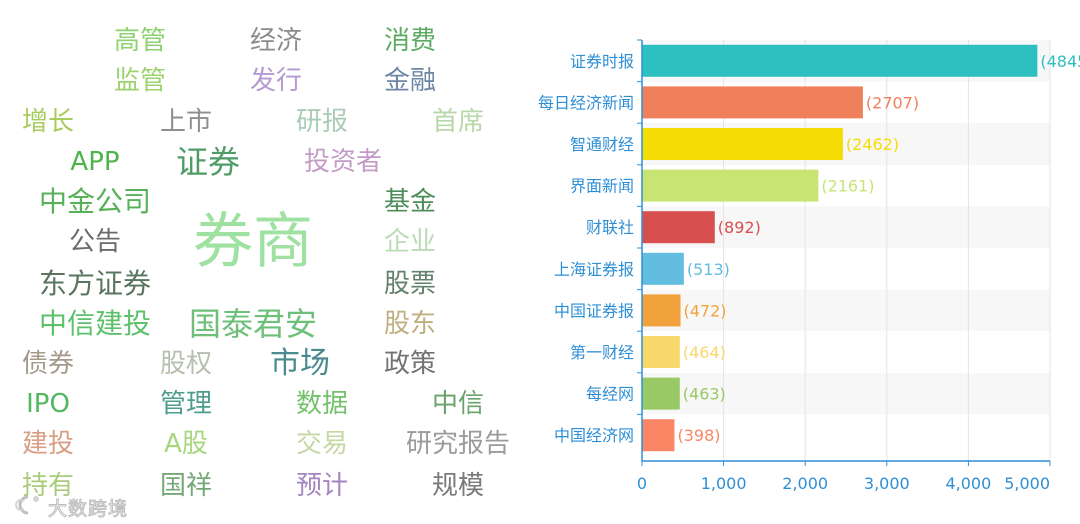  What do you see at coordinates (594, 310) in the screenshot?
I see `category-label: 中国证券报` at bounding box center [594, 310].